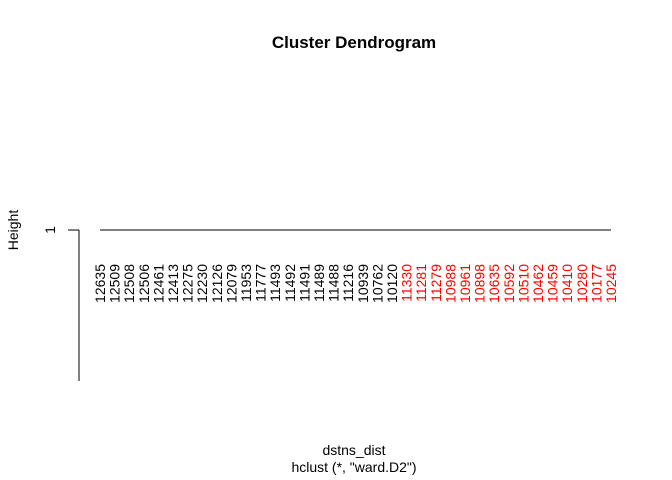 Image resolution: width=672 pixels, height=480 pixels. Describe the element at coordinates (494, 283) in the screenshot. I see `leaf-label: 10635` at that location.